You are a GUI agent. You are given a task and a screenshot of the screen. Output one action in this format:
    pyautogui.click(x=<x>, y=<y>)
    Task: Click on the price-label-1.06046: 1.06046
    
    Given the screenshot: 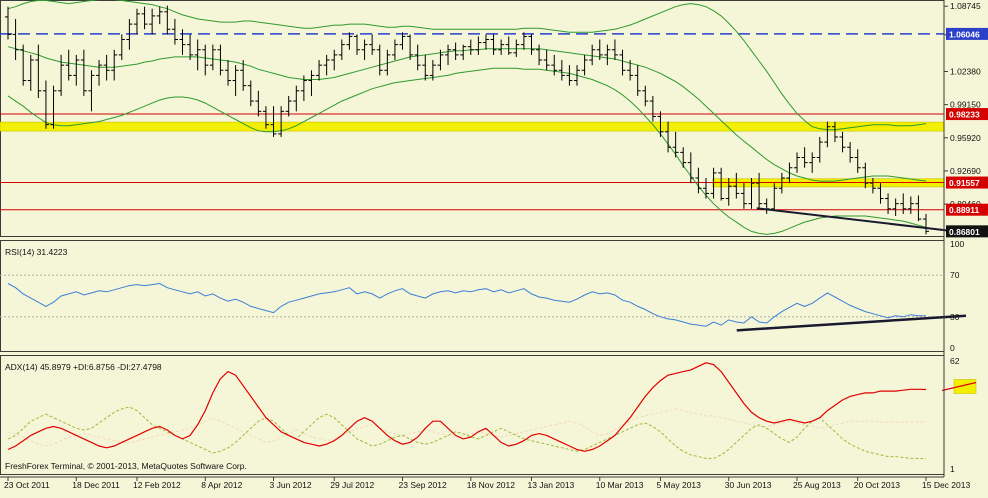 What is the action you would take?
    pyautogui.click(x=967, y=33)
    